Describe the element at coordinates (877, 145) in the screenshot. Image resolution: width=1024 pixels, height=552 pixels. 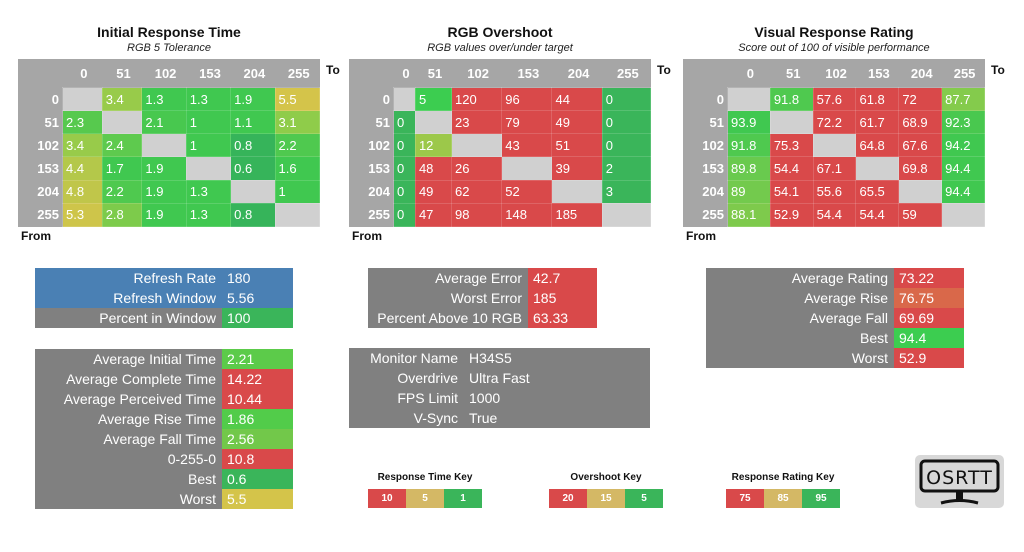
I see `value-cell: 64.8` at that location.